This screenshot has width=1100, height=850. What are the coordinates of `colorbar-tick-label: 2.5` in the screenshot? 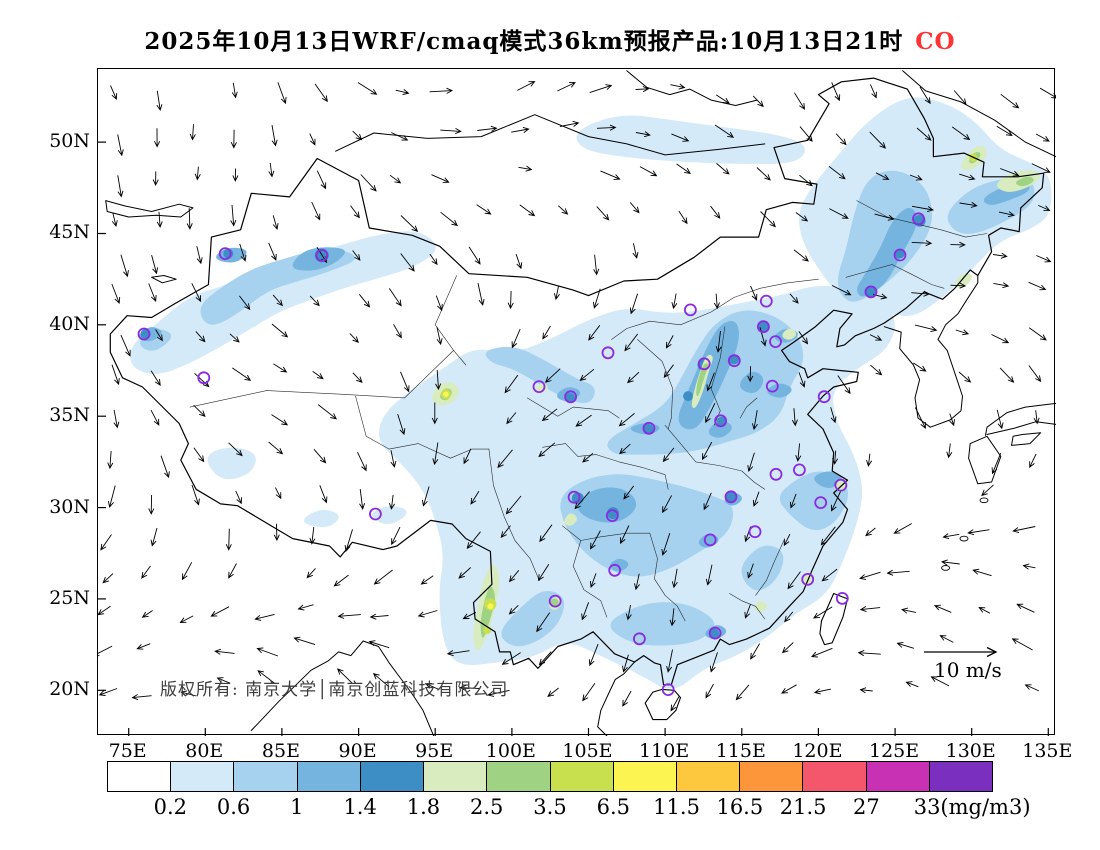 It's located at (487, 807).